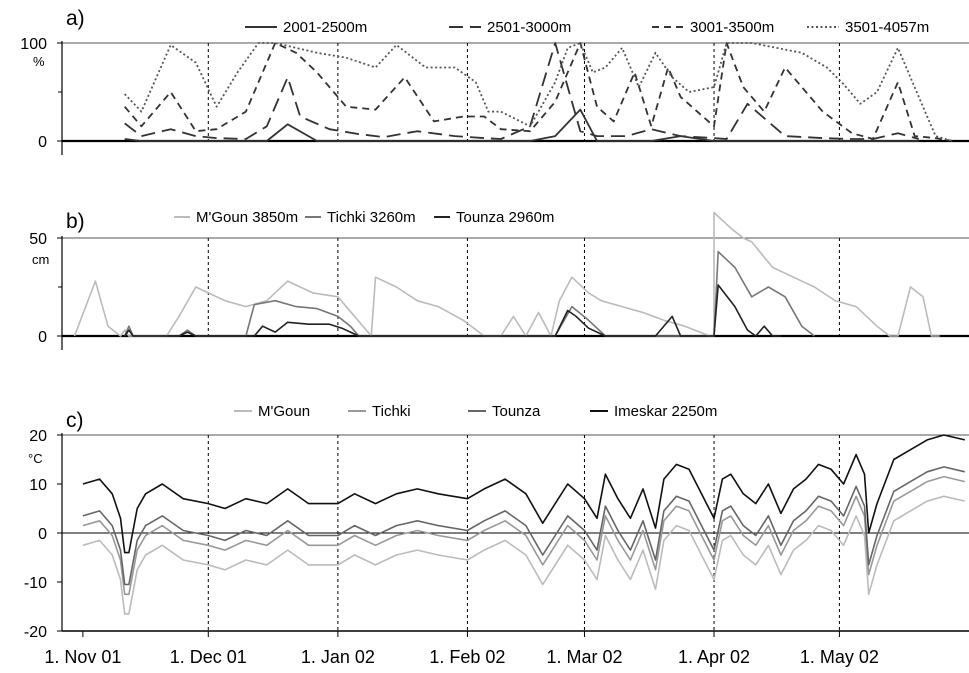 The width and height of the screenshot is (969, 673). I want to click on legend-label-1: Tichki 3260m, so click(371, 217).